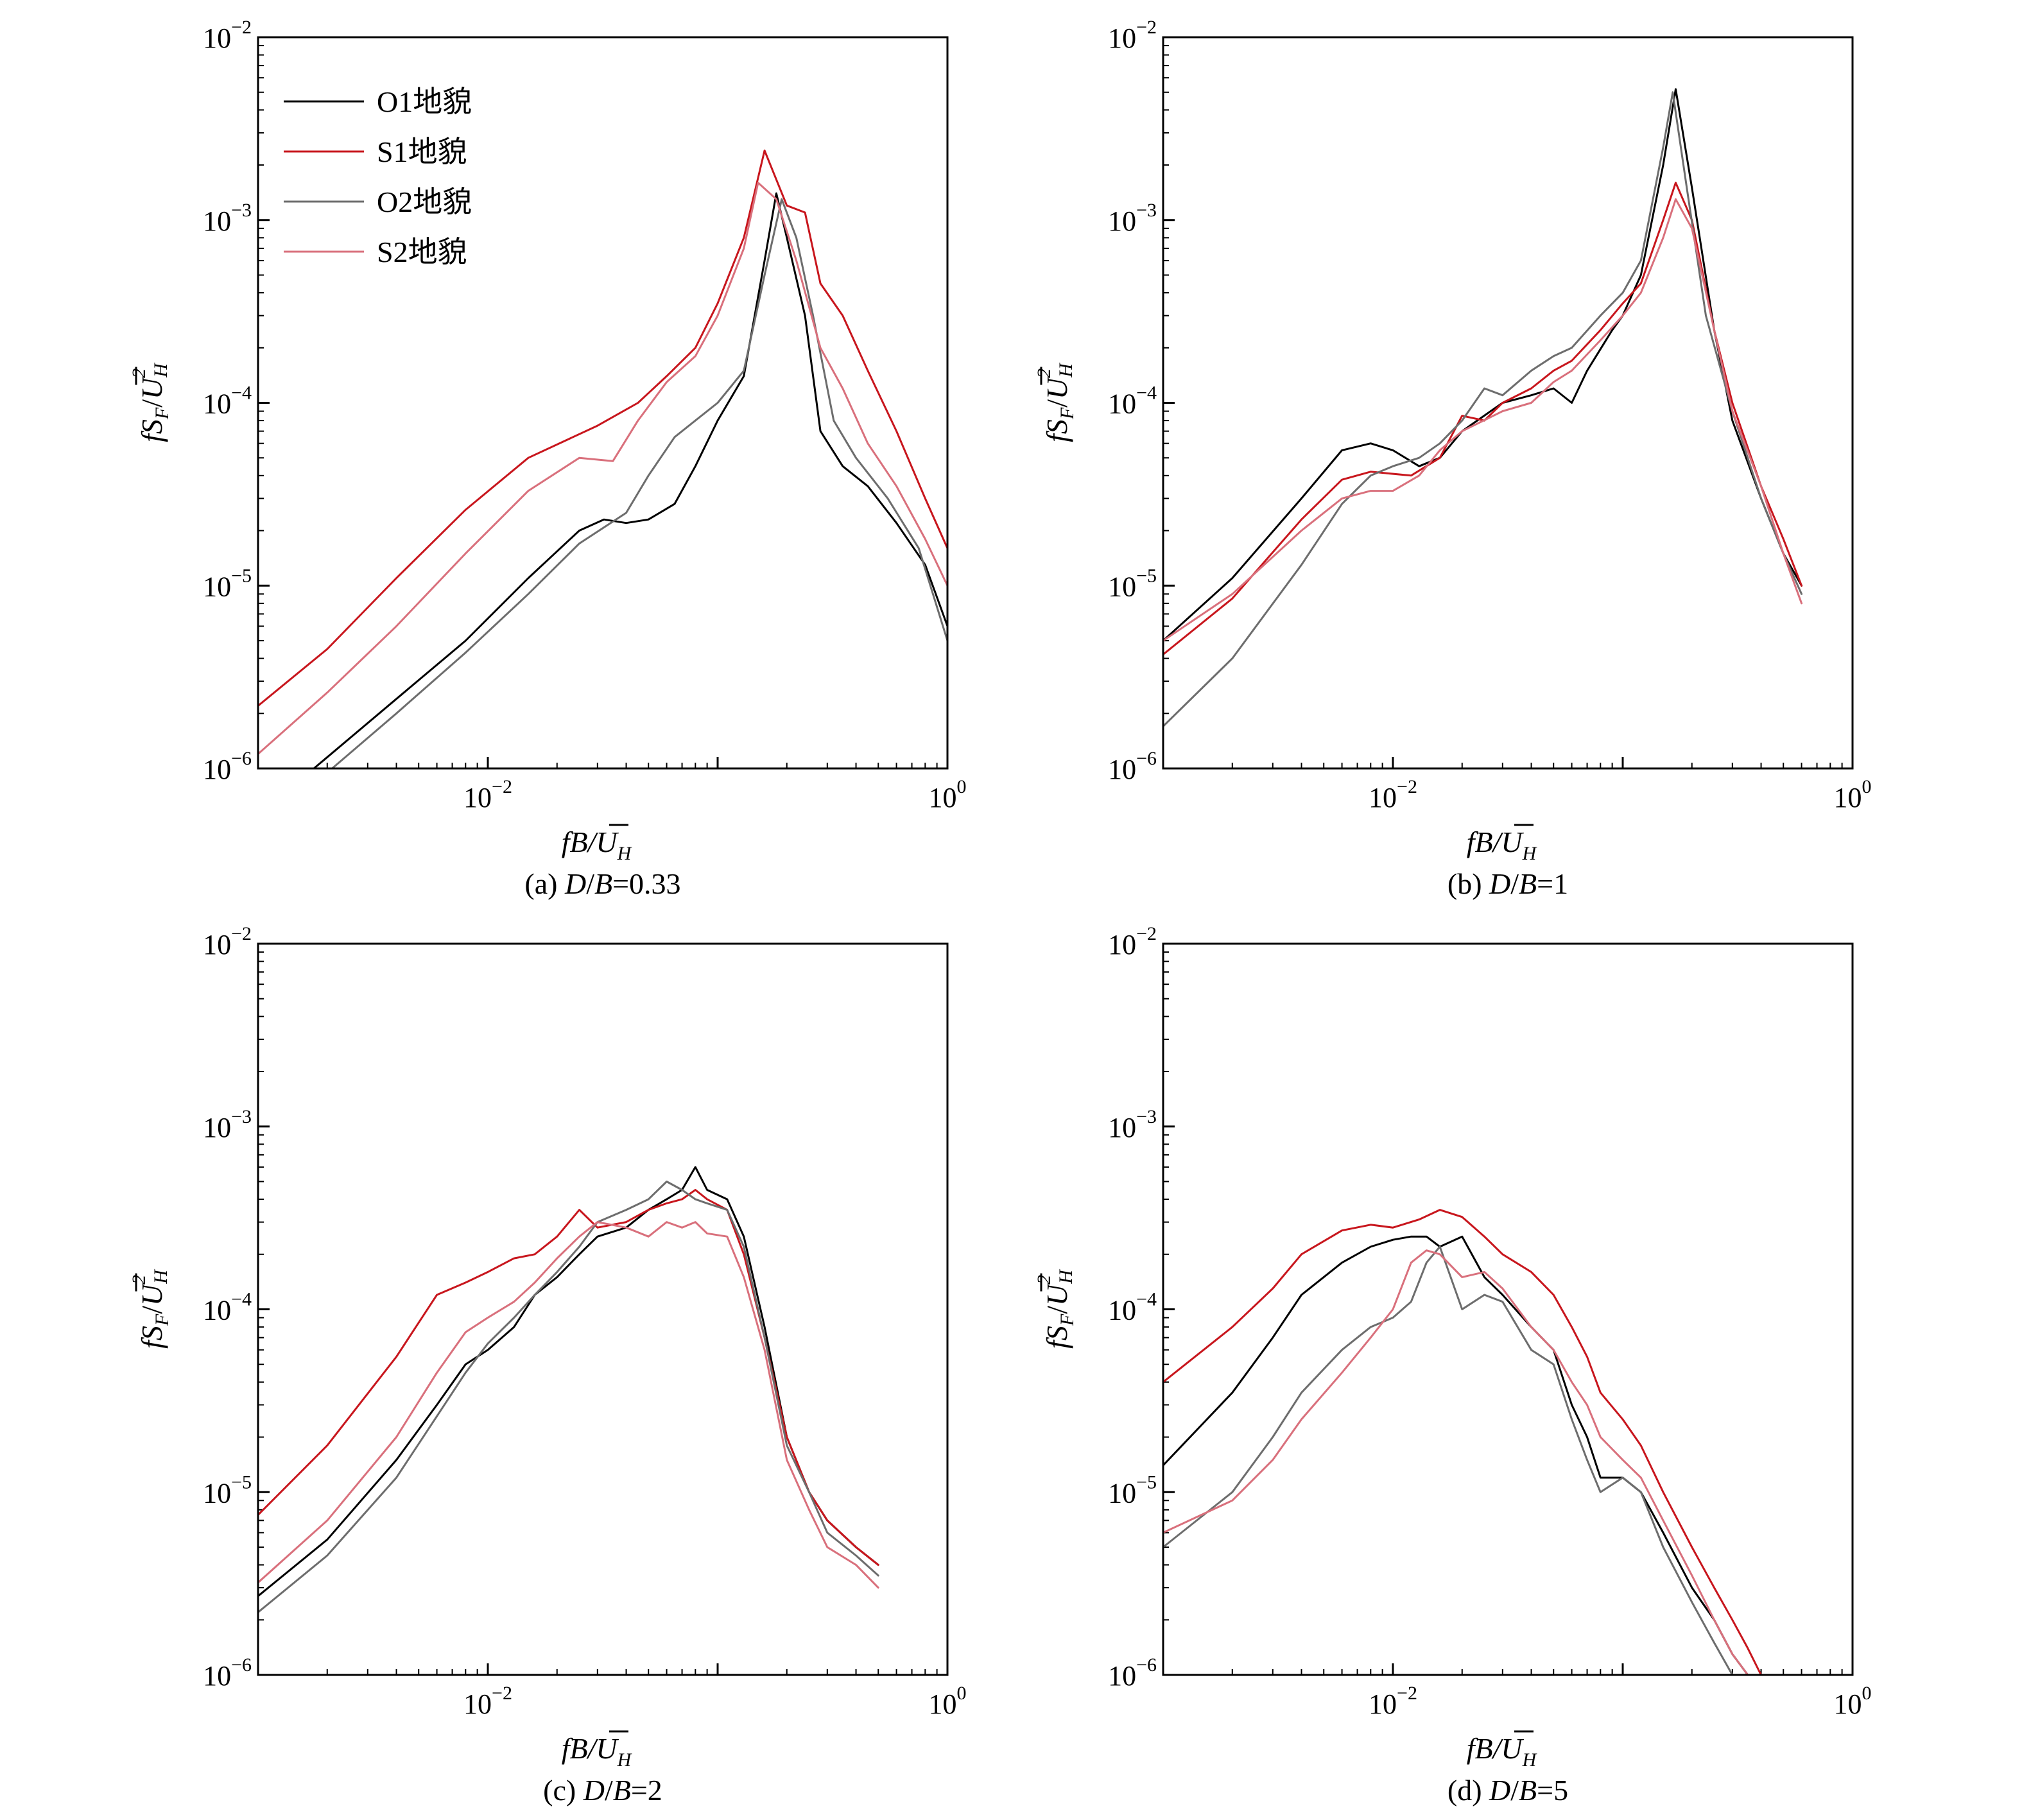 Image resolution: width=2022 pixels, height=1820 pixels. What do you see at coordinates (424, 202) in the screenshot?
I see `legend-label: O2地貌` at bounding box center [424, 202].